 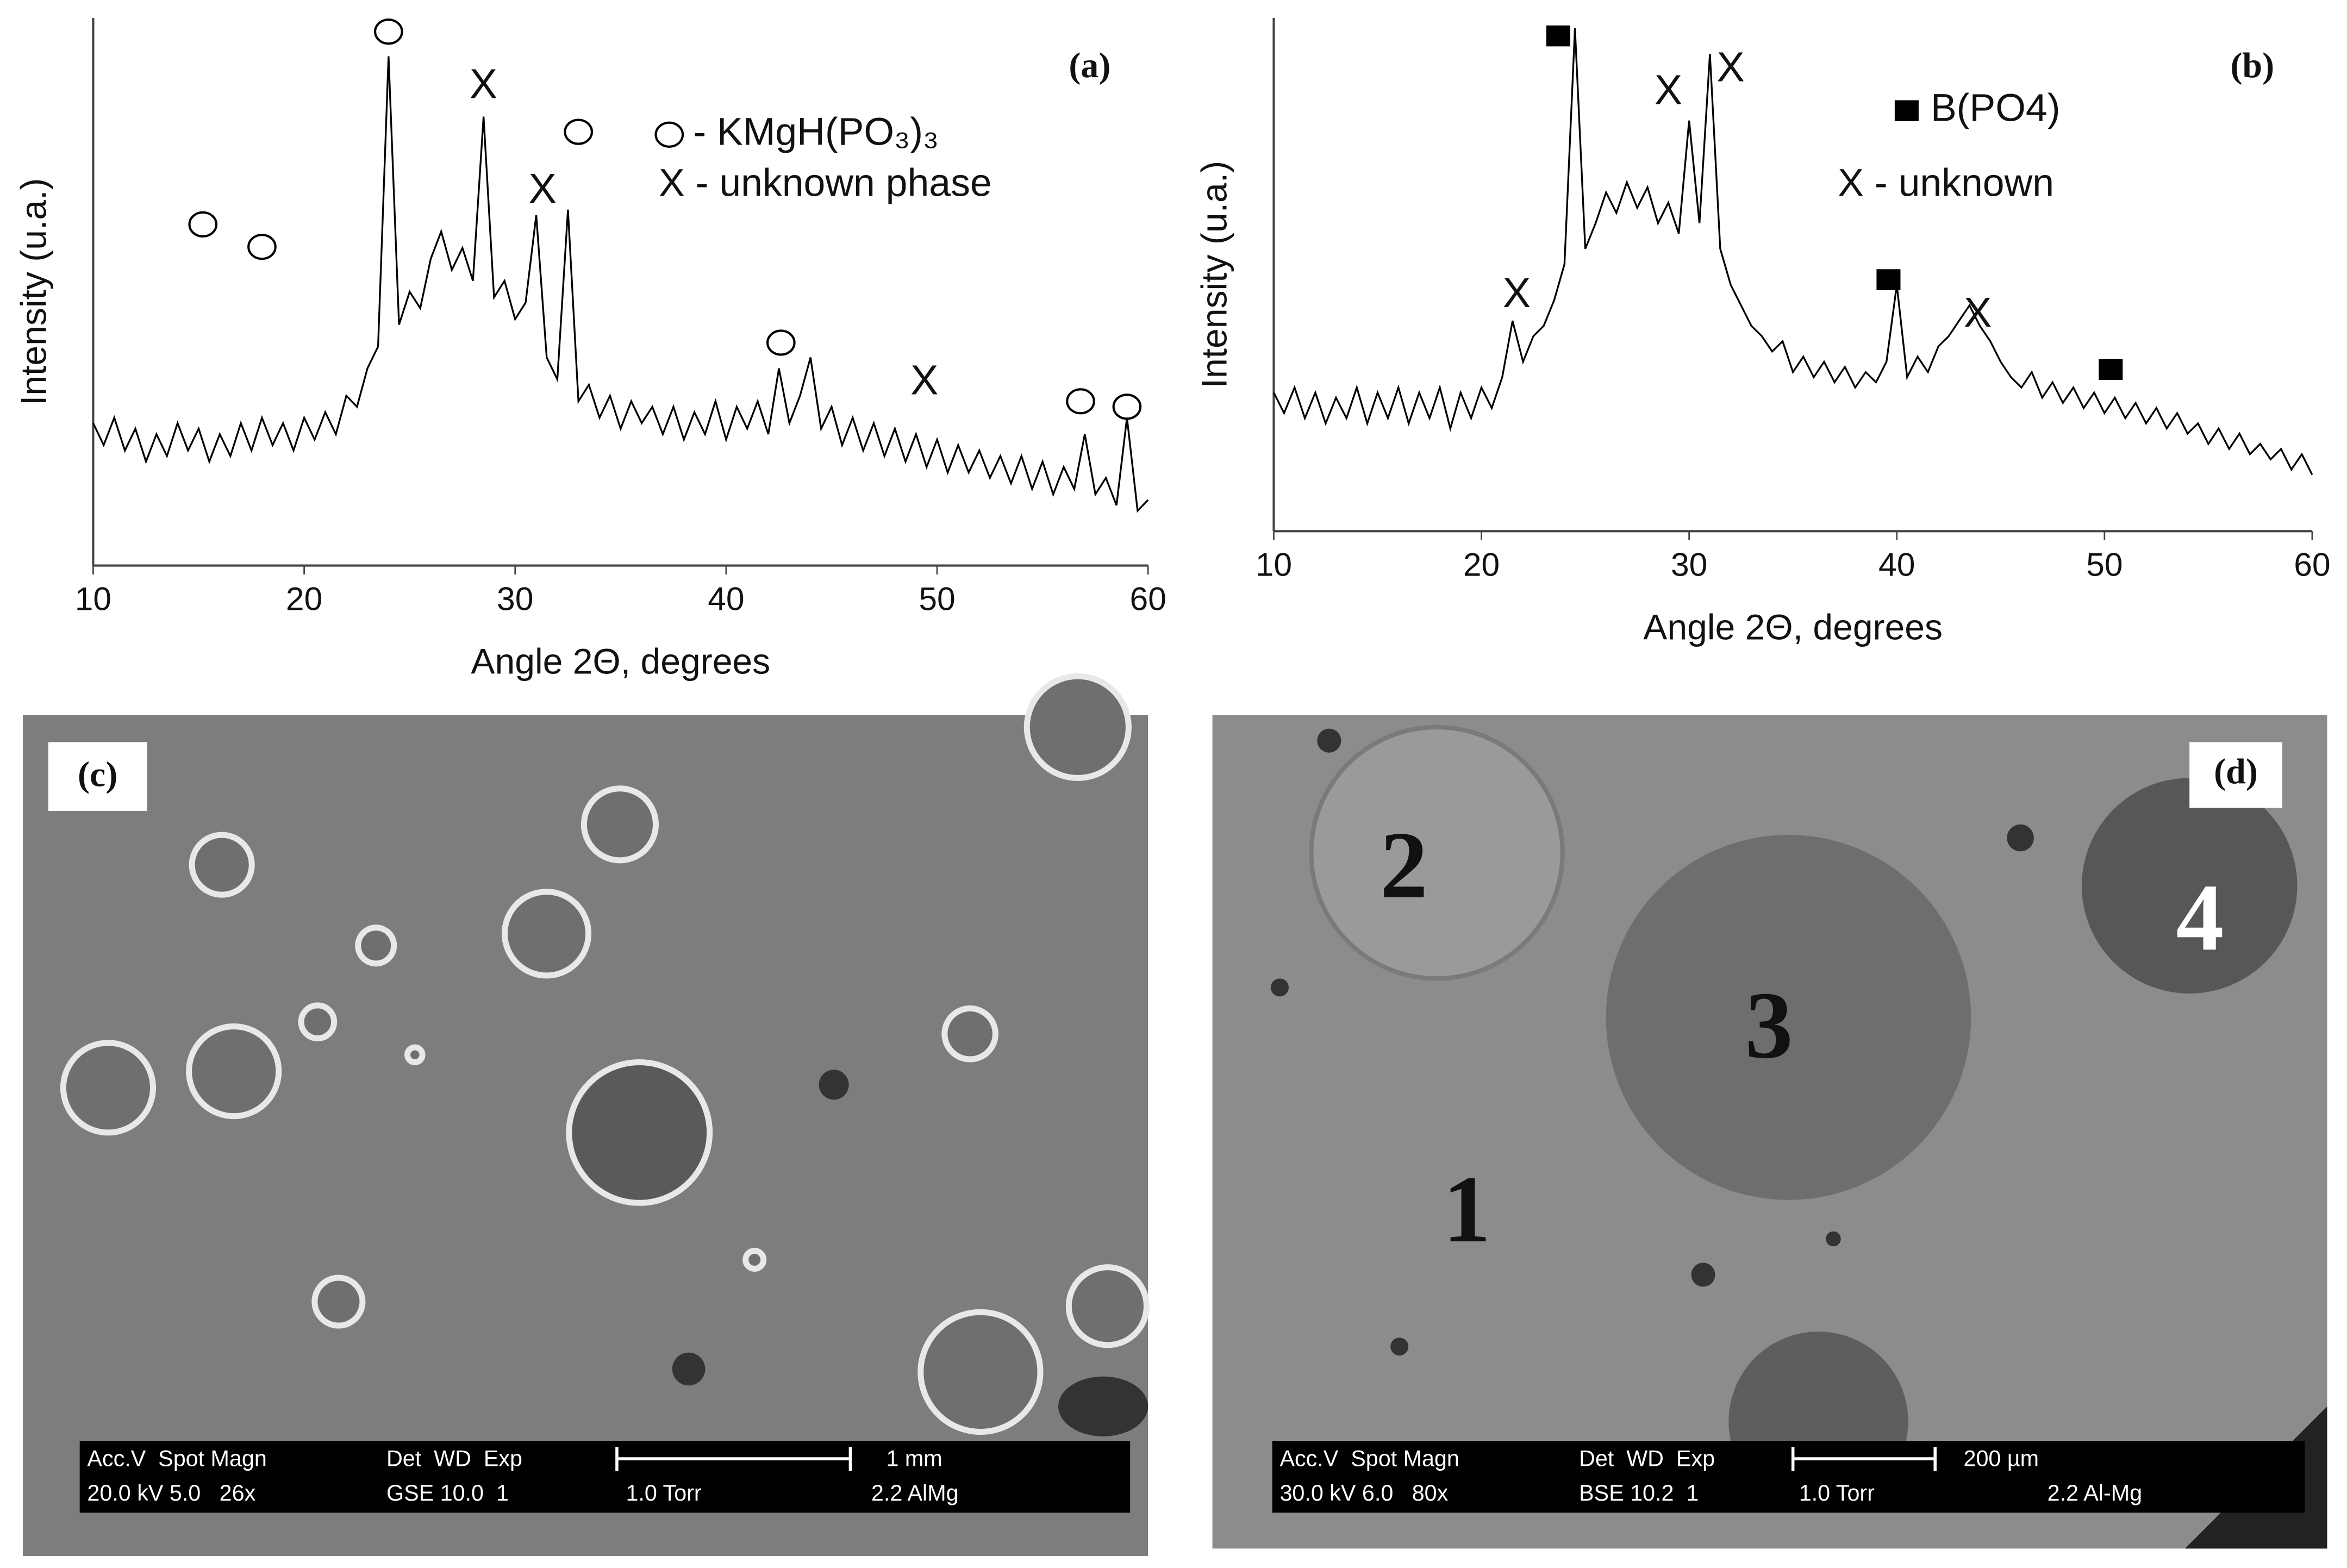 What do you see at coordinates (2095, 1492) in the screenshot?
I see `info-text: 2.2 Al-Mg` at bounding box center [2095, 1492].